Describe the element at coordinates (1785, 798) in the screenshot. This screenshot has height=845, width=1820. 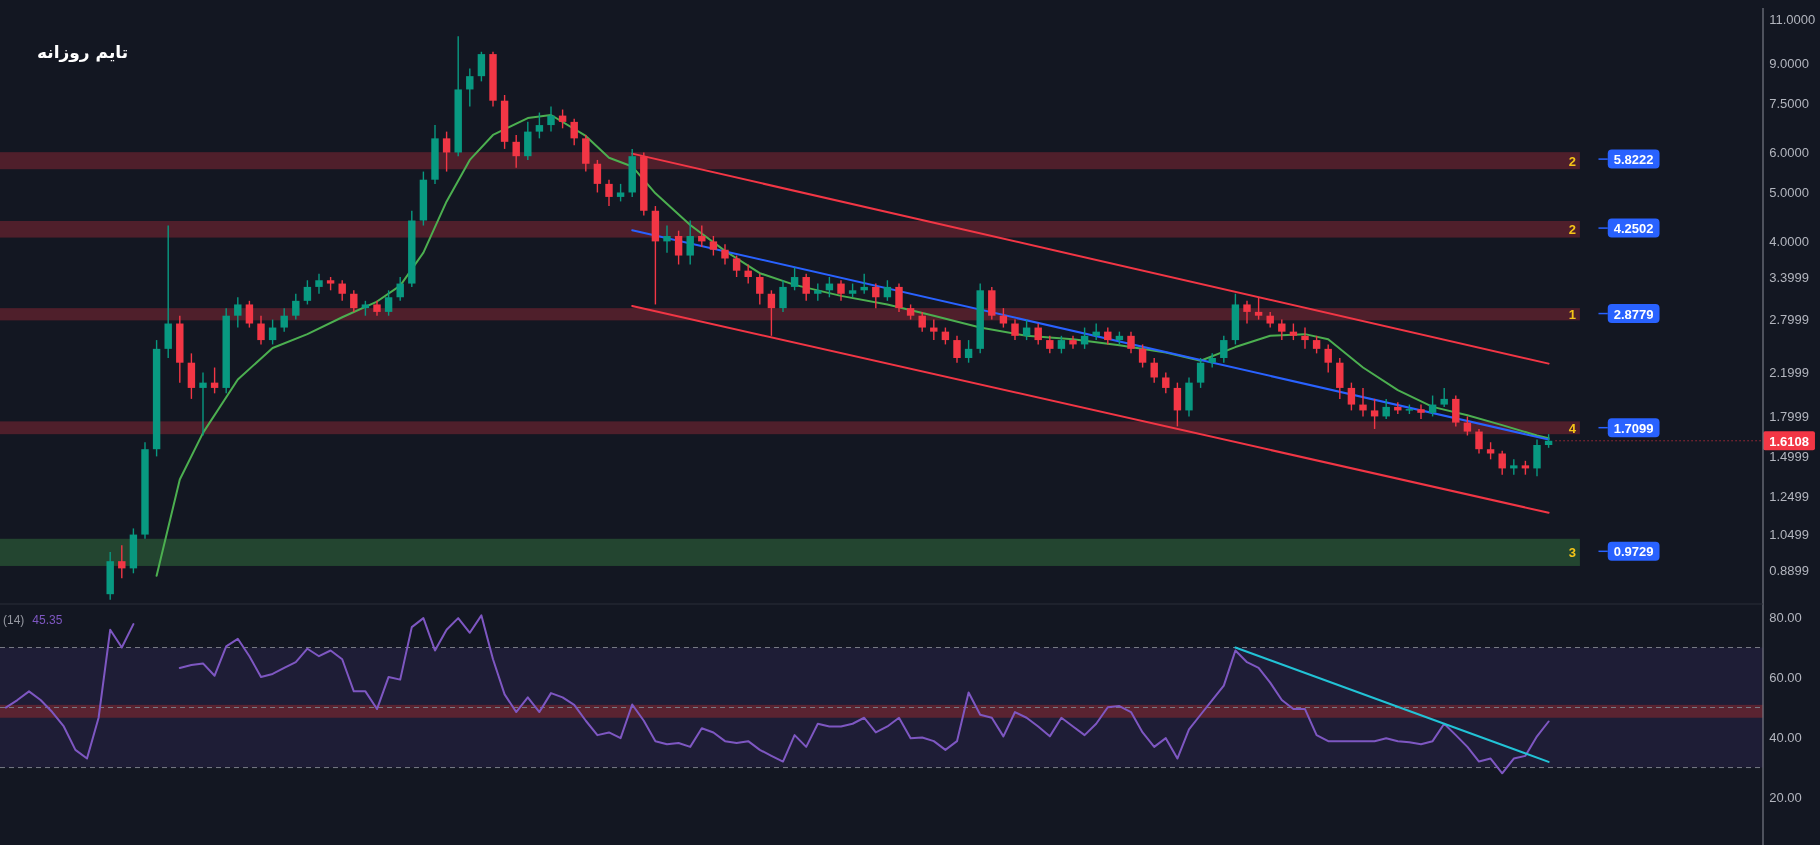
I see `y-tick-label: 20.00` at that location.